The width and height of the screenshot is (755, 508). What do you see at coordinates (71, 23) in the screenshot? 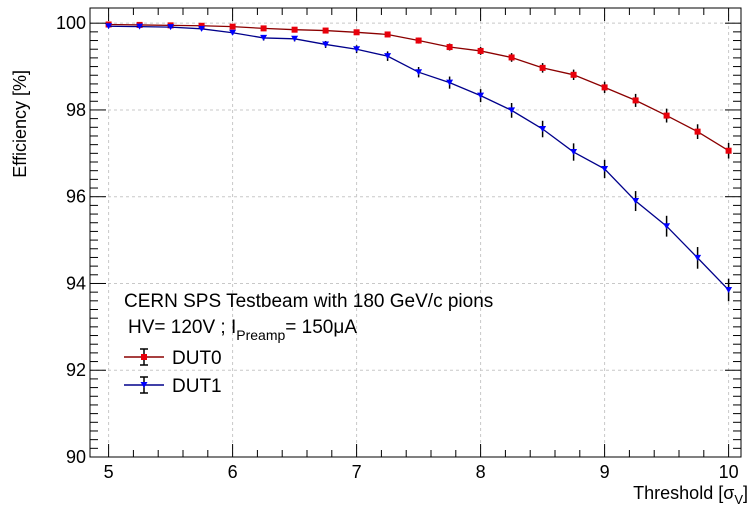
I see `y-tick-label: 100` at bounding box center [71, 23].